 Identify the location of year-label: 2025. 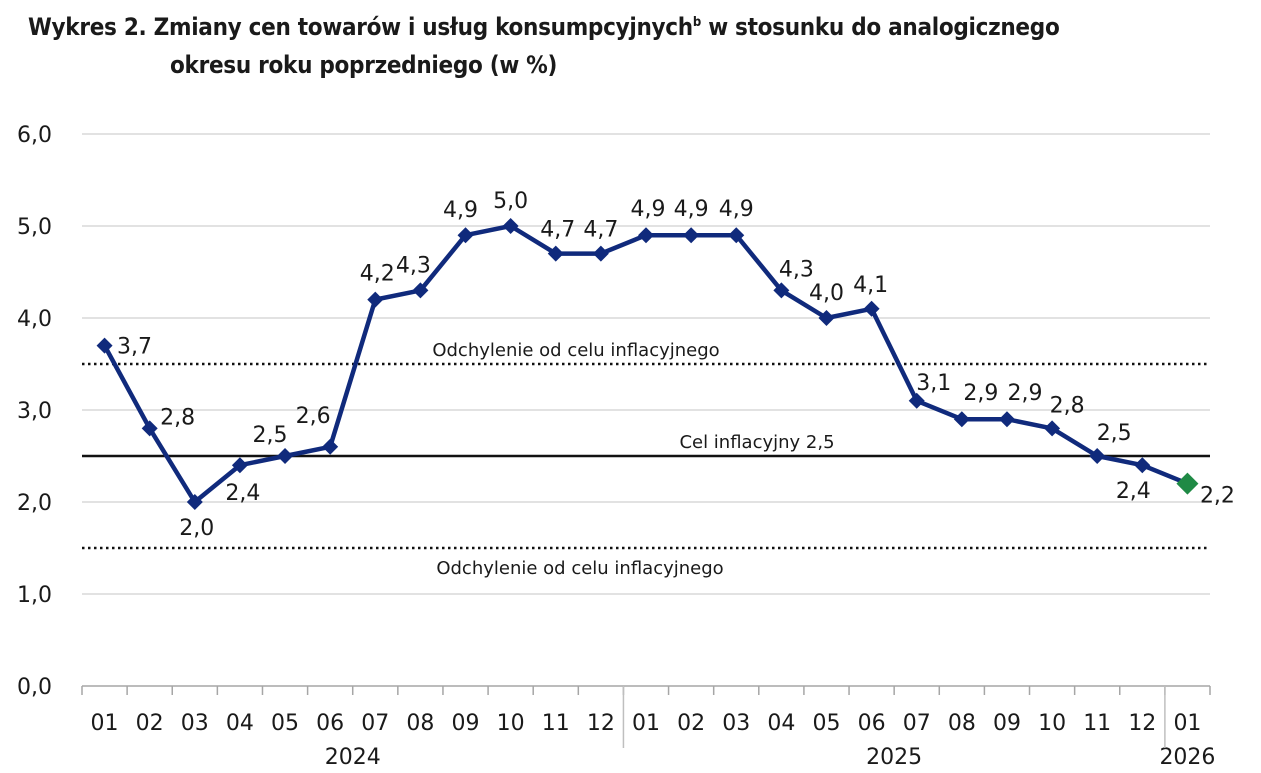
(894, 757).